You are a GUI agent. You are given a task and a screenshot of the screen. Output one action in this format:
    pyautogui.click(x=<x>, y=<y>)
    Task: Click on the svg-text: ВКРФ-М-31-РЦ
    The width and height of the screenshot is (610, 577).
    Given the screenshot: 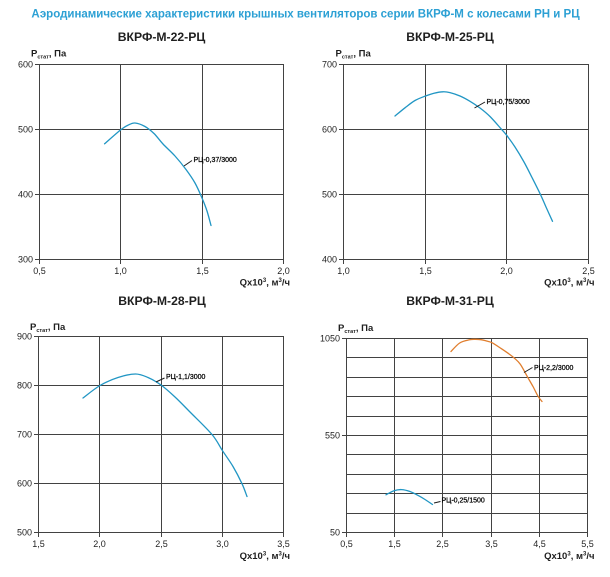 What is the action you would take?
    pyautogui.click(x=450, y=301)
    